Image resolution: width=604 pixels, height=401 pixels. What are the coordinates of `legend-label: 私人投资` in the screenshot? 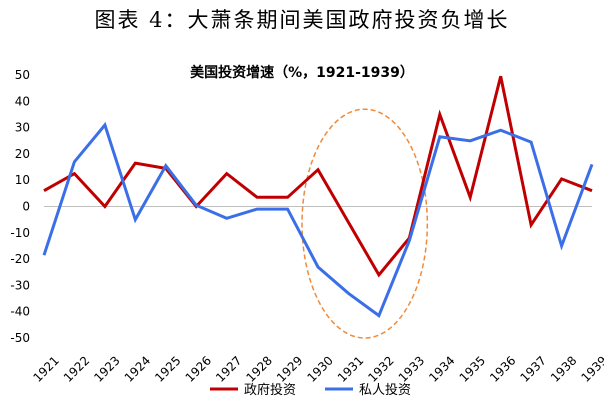 It's located at (385, 390).